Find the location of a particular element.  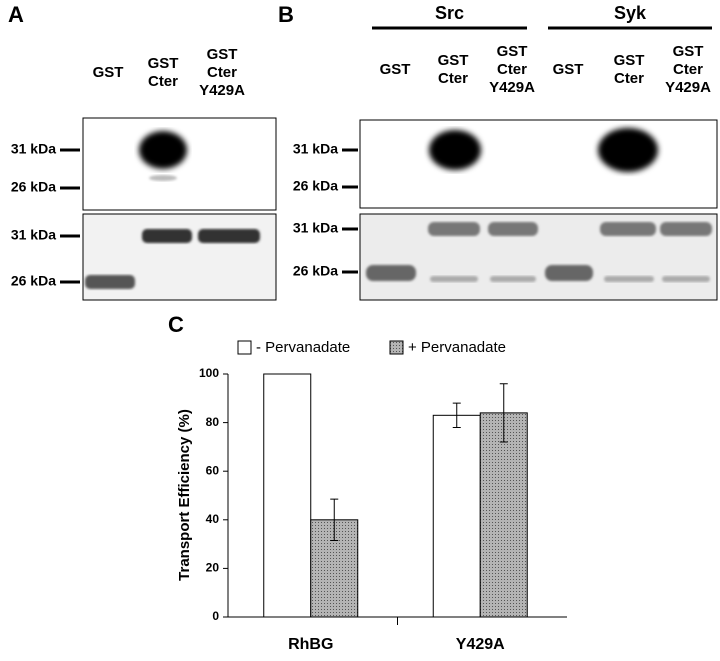

x-tick-label: Y429A is located at coordinates (480, 644).